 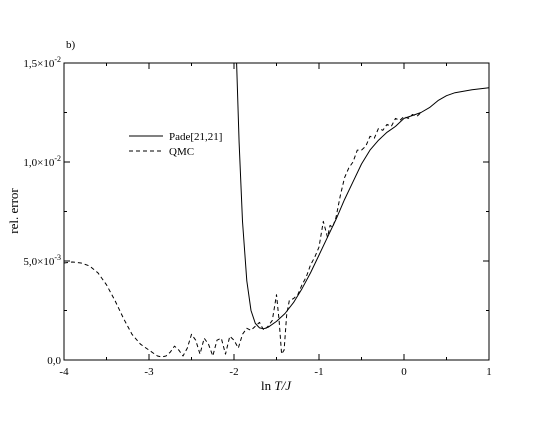 I want to click on y-tick-mantissa: 1,5×10, so click(x=38, y=64).